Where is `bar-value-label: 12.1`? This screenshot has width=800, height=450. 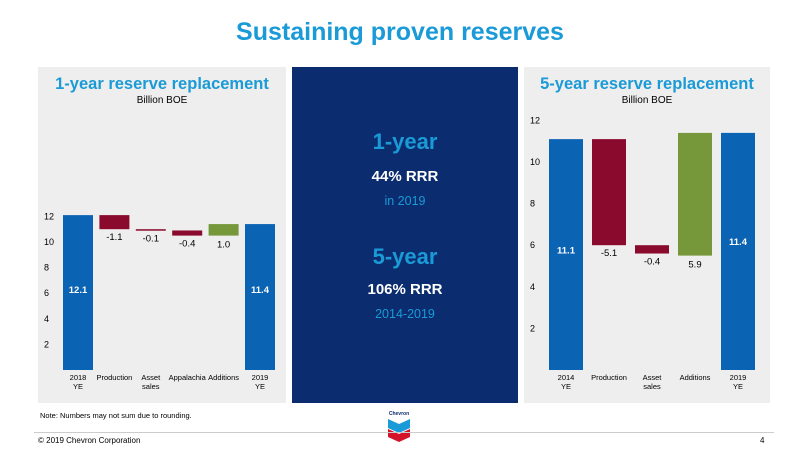
bar-value-label: 12.1 is located at coordinates (78, 290).